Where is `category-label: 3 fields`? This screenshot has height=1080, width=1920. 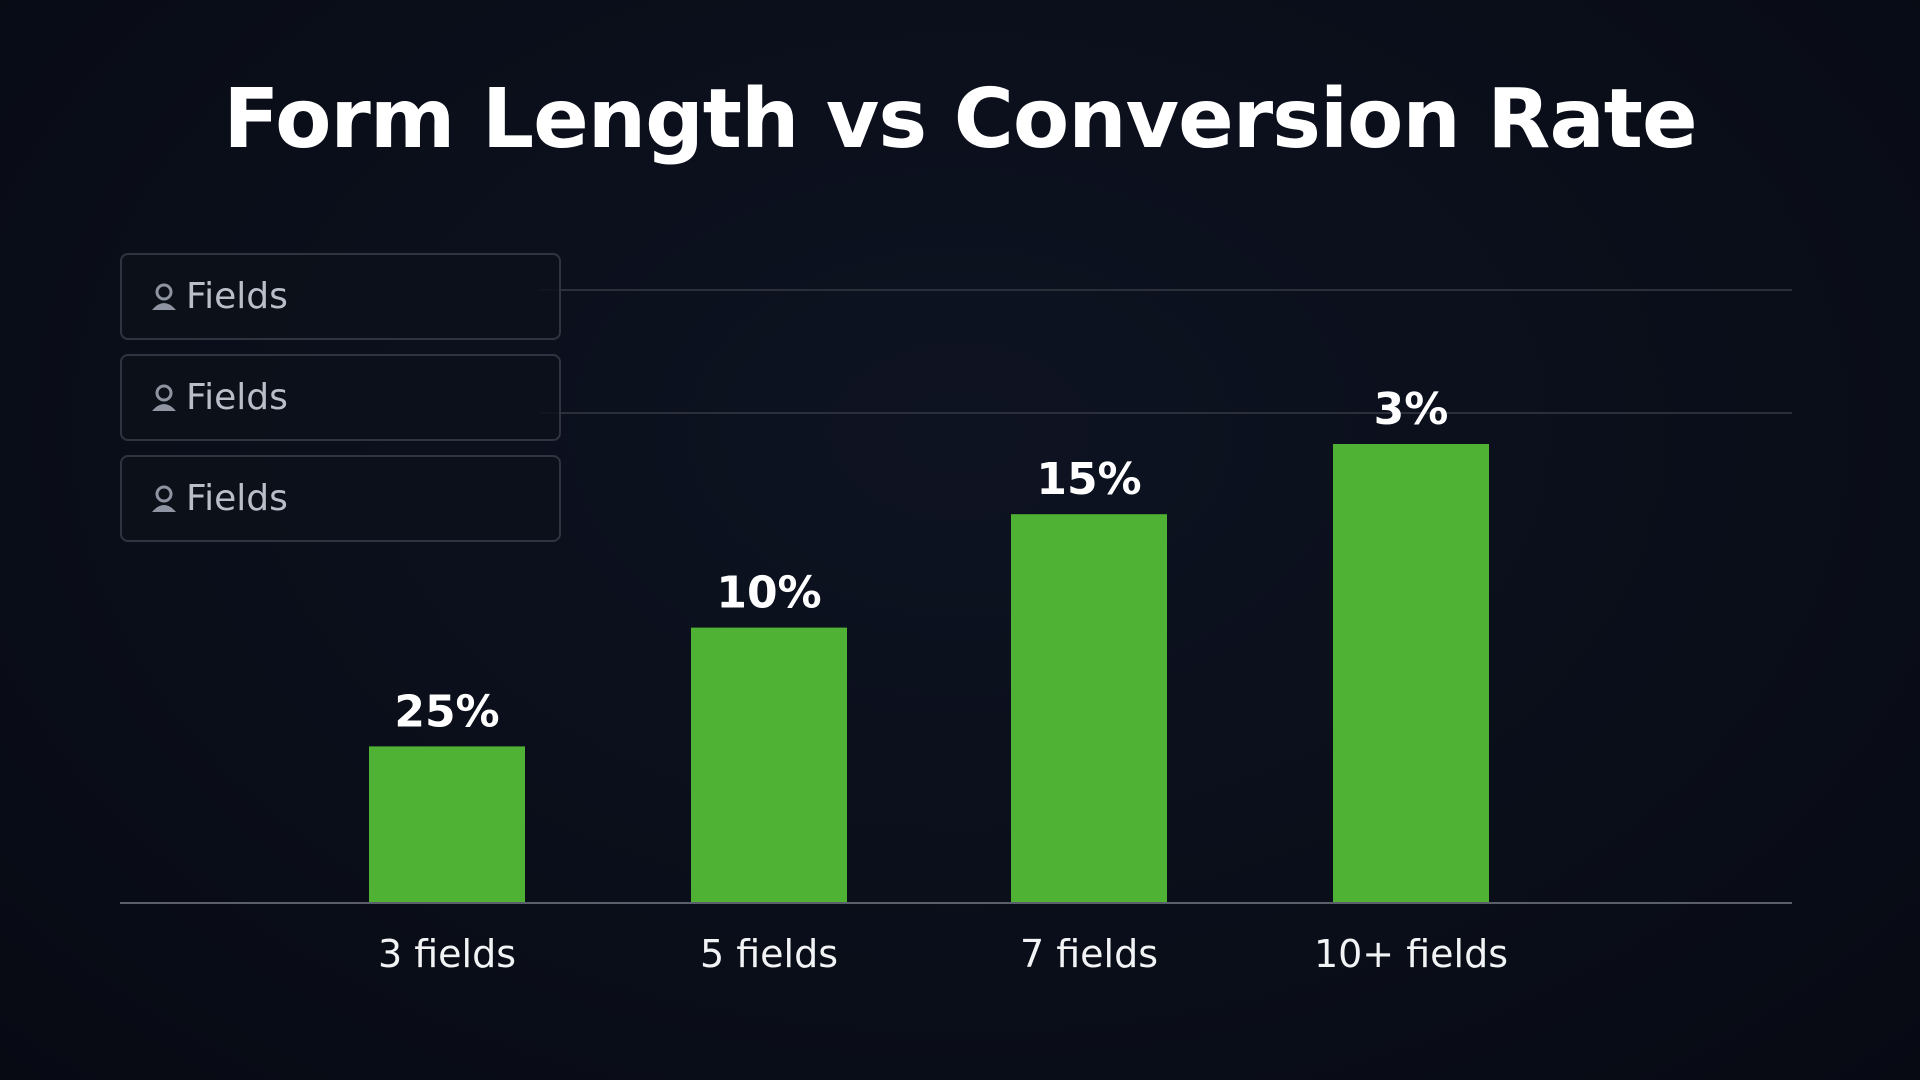
category-label: 3 fields is located at coordinates (447, 954).